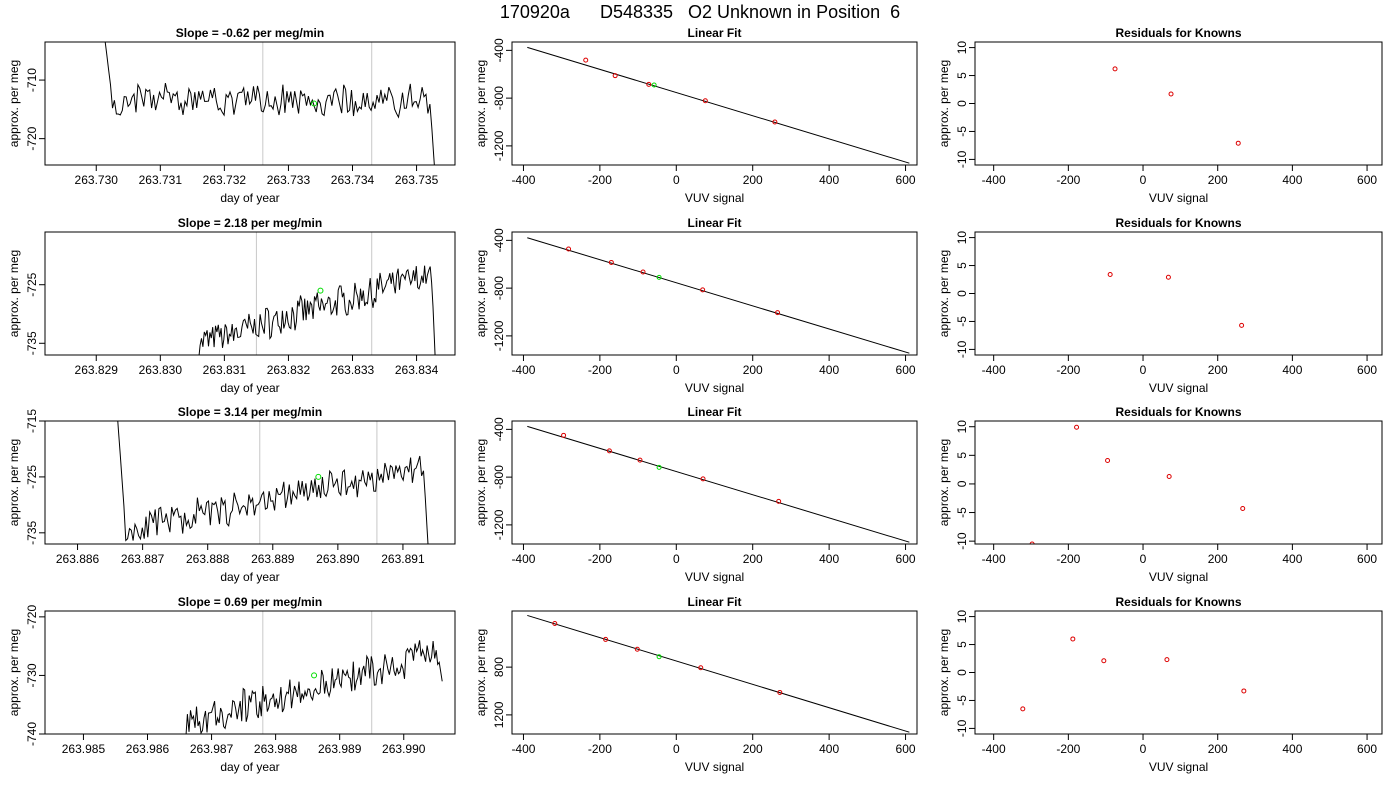  I want to click on y-tick-label: 1200, so click(499, 714).